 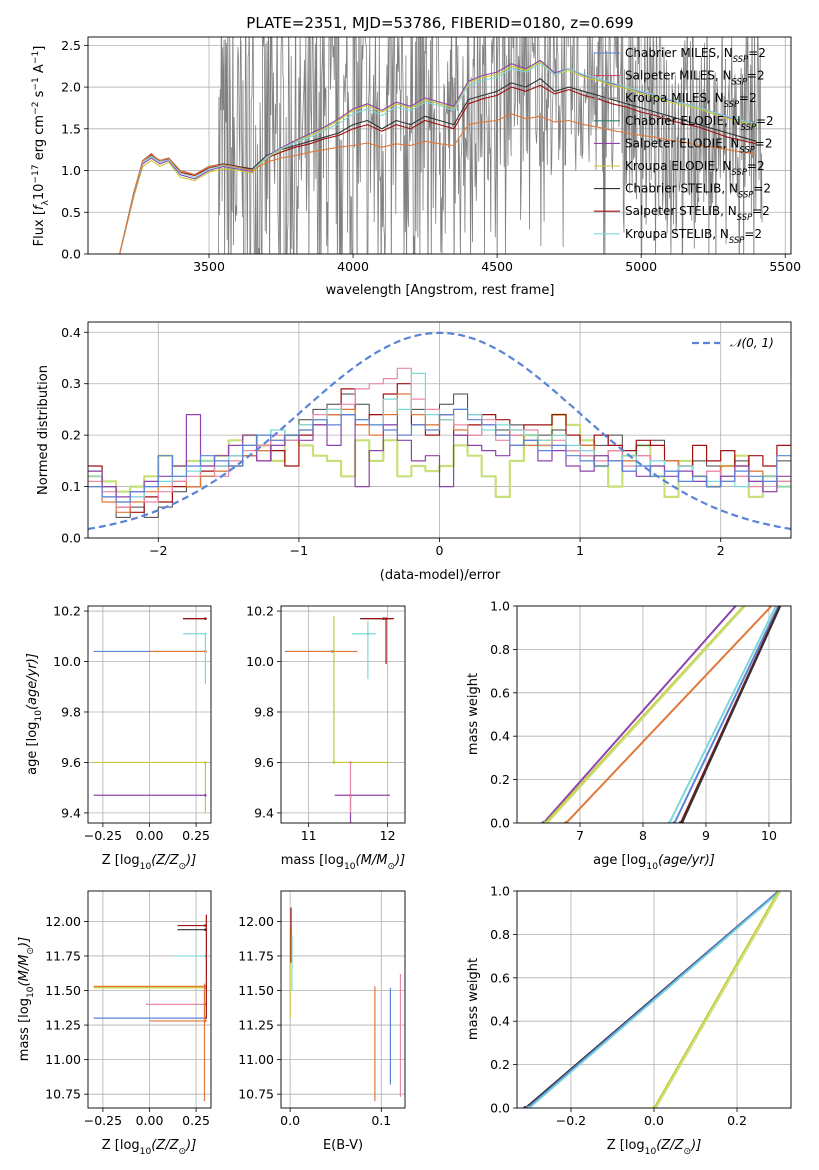 I want to click on legend-entry-part: Kroupa MILES, N, so click(x=674, y=98).